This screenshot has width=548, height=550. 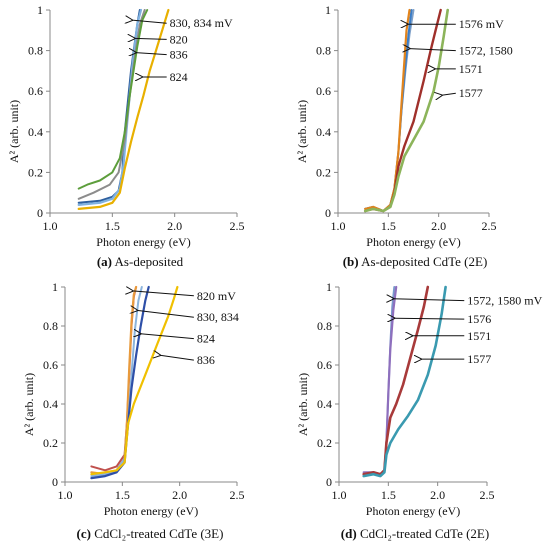 What do you see at coordinates (216, 296) in the screenshot?
I see `annotation-label: 820 mV` at bounding box center [216, 296].